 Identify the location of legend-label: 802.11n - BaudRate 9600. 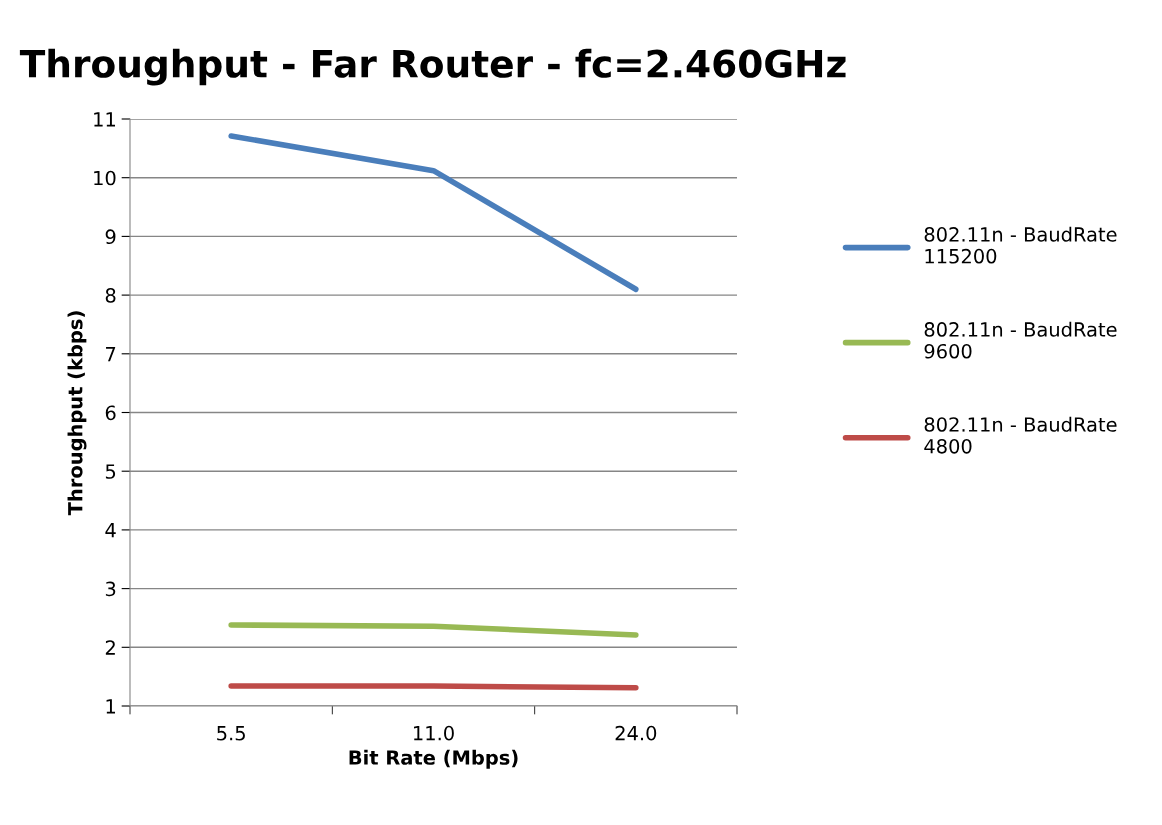
(1020, 340).